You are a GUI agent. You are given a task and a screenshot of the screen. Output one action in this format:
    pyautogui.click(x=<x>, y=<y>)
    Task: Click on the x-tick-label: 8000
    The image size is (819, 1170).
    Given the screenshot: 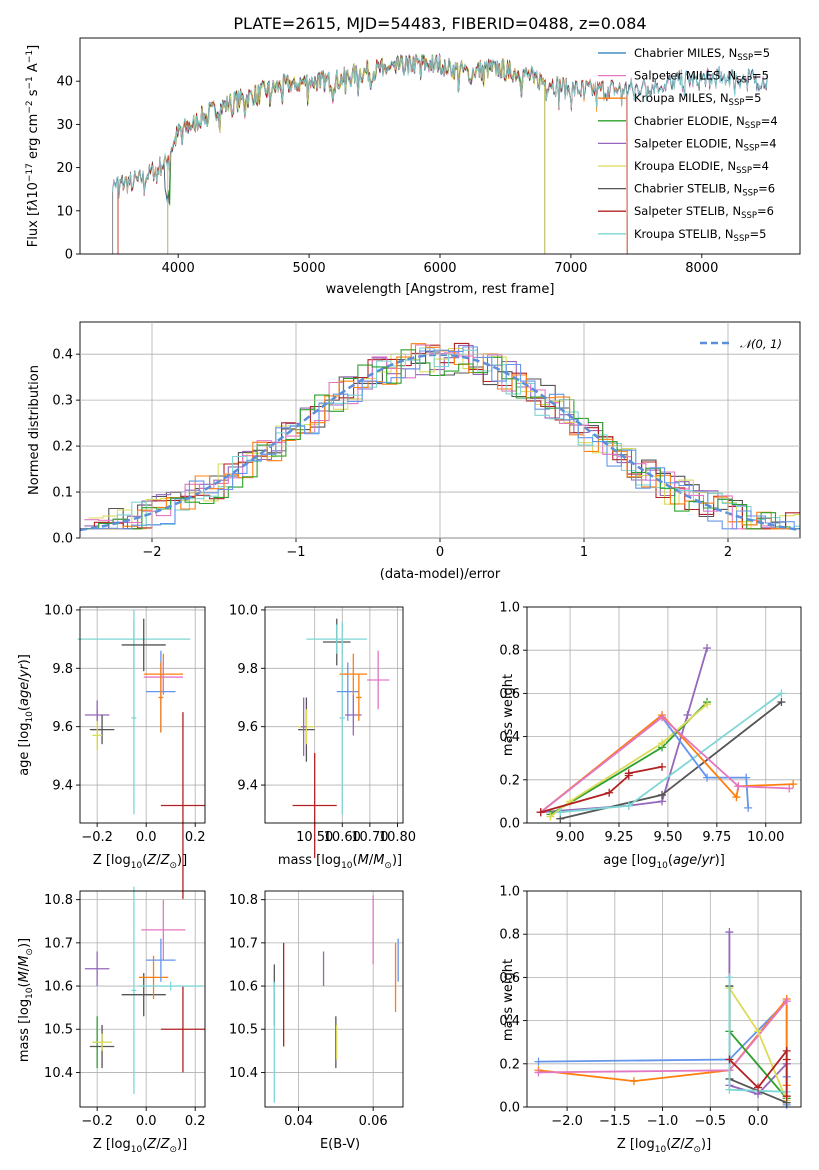 What is the action you would take?
    pyautogui.click(x=701, y=268)
    